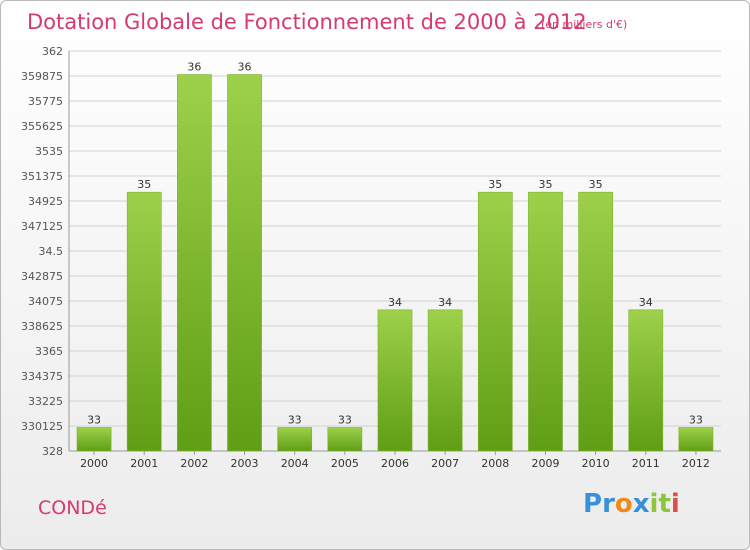 The height and width of the screenshot is (550, 750). What do you see at coordinates (45, 201) in the screenshot?
I see `y-tick-label: 34925` at bounding box center [45, 201].